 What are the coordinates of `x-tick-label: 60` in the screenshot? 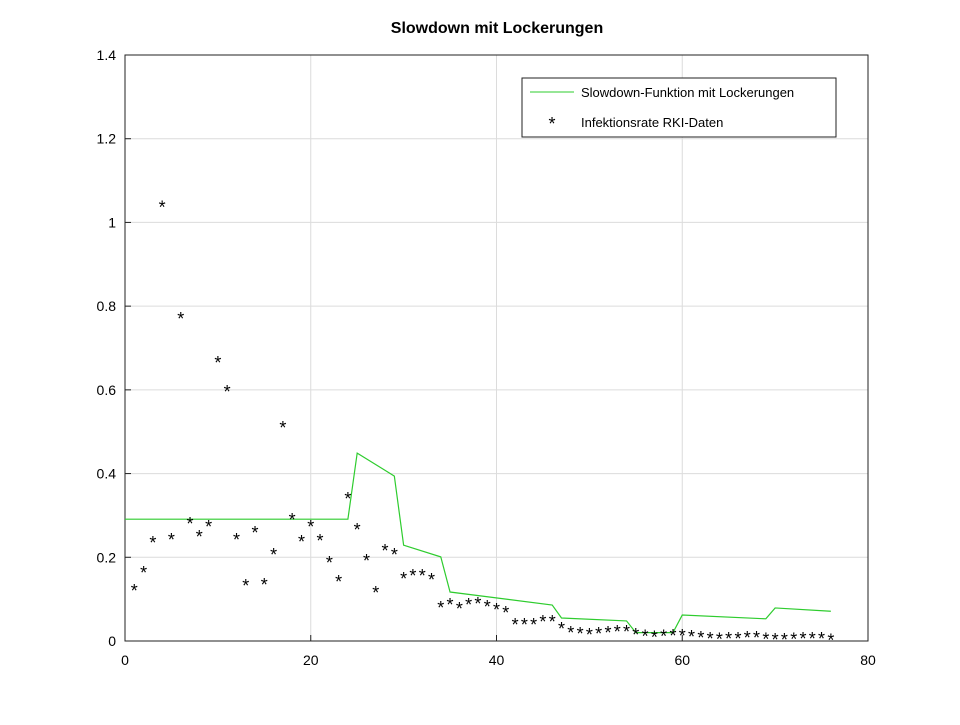 It's located at (682, 660).